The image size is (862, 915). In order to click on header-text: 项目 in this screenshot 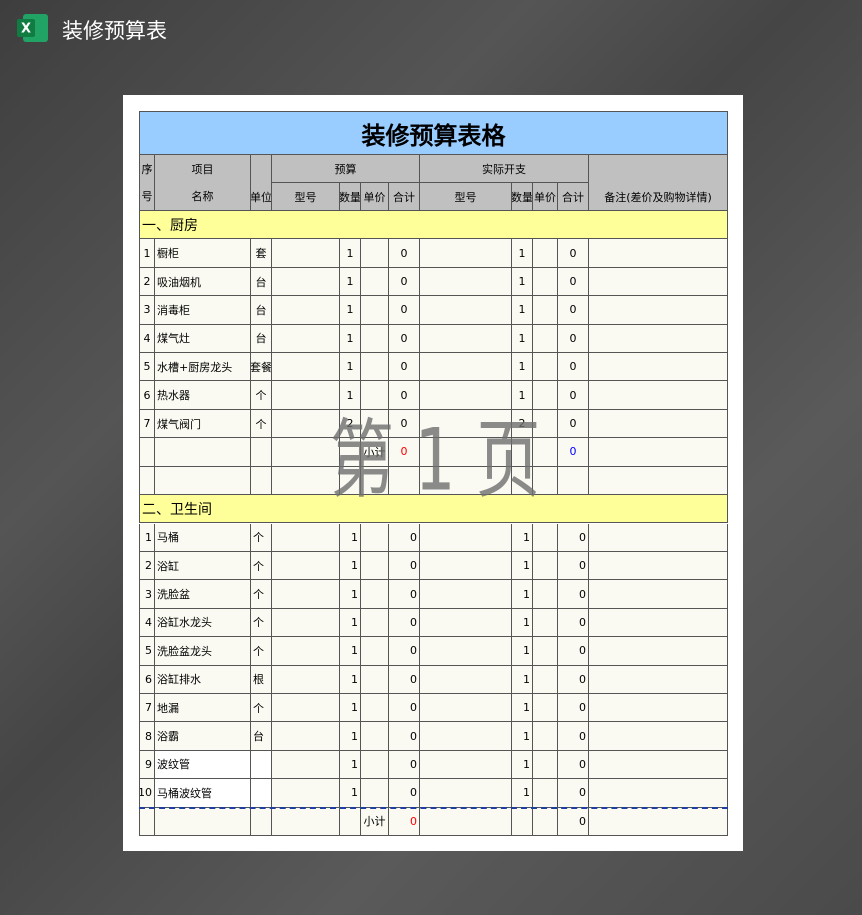, I will do `click(202, 169)`.